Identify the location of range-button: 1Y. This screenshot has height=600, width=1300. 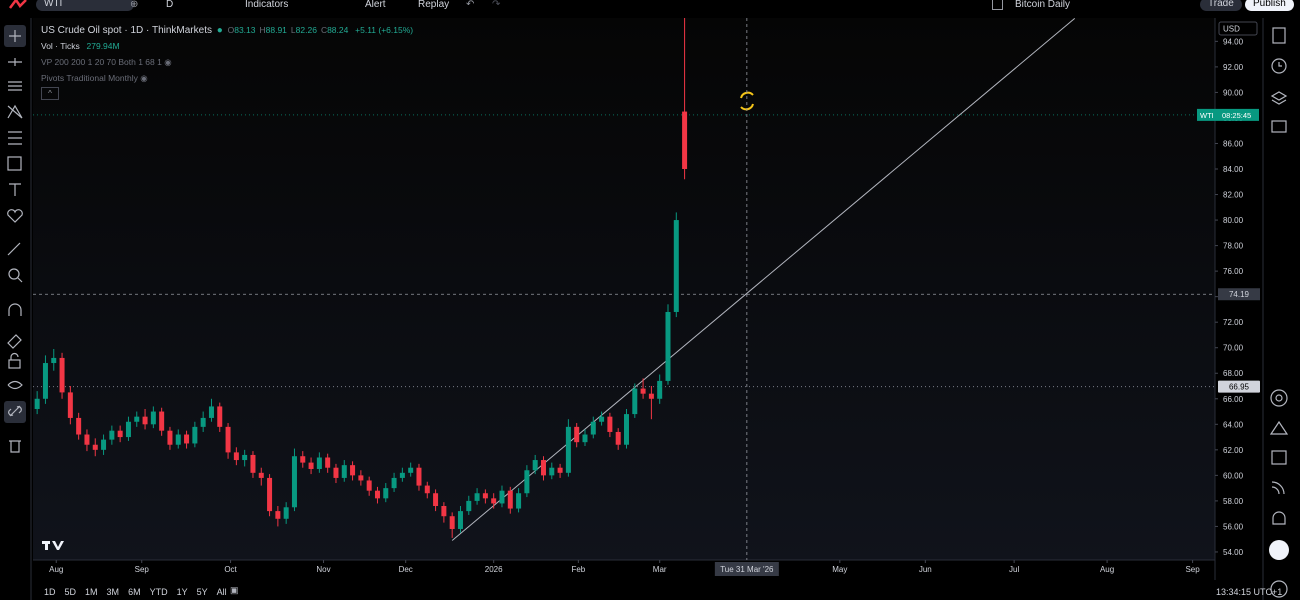
(182, 592).